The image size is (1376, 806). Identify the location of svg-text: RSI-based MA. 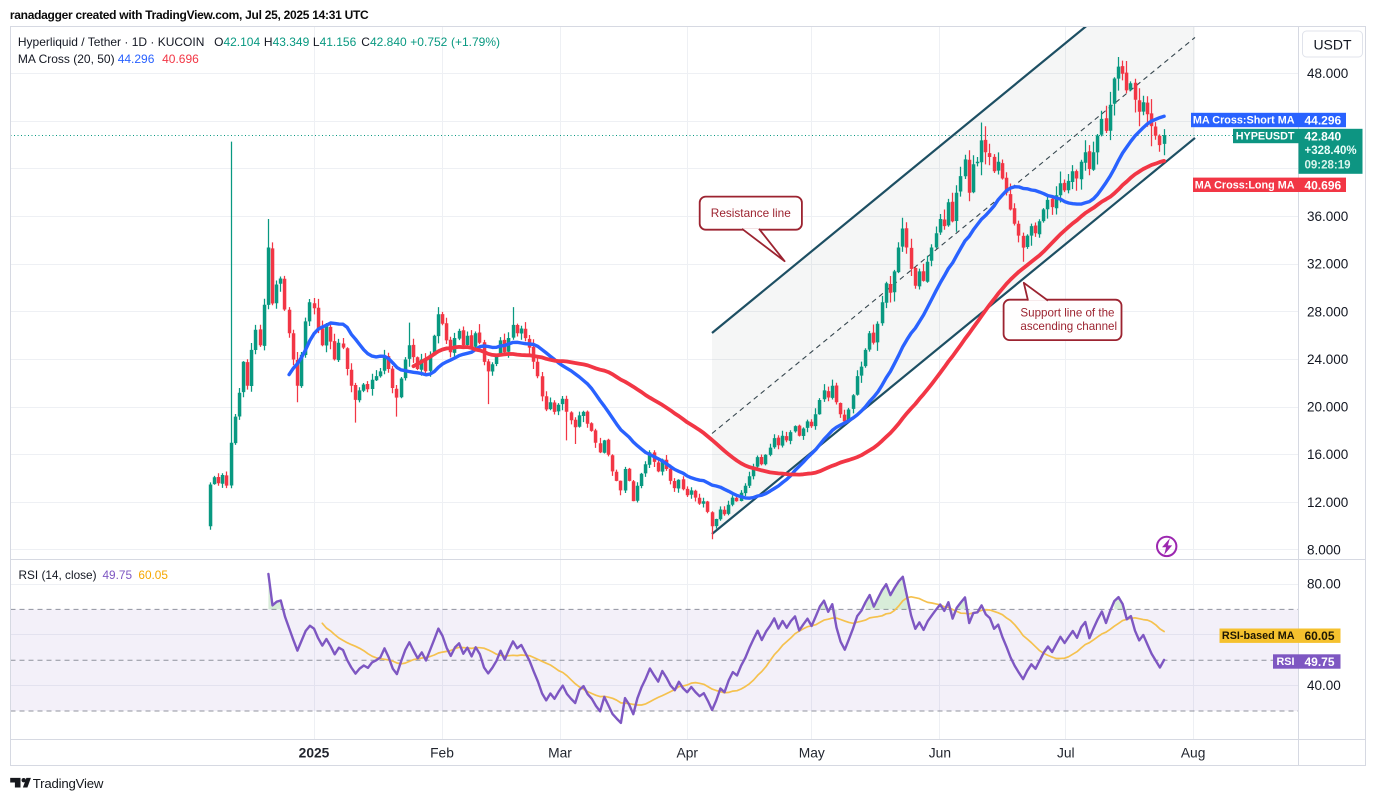
(1258, 636).